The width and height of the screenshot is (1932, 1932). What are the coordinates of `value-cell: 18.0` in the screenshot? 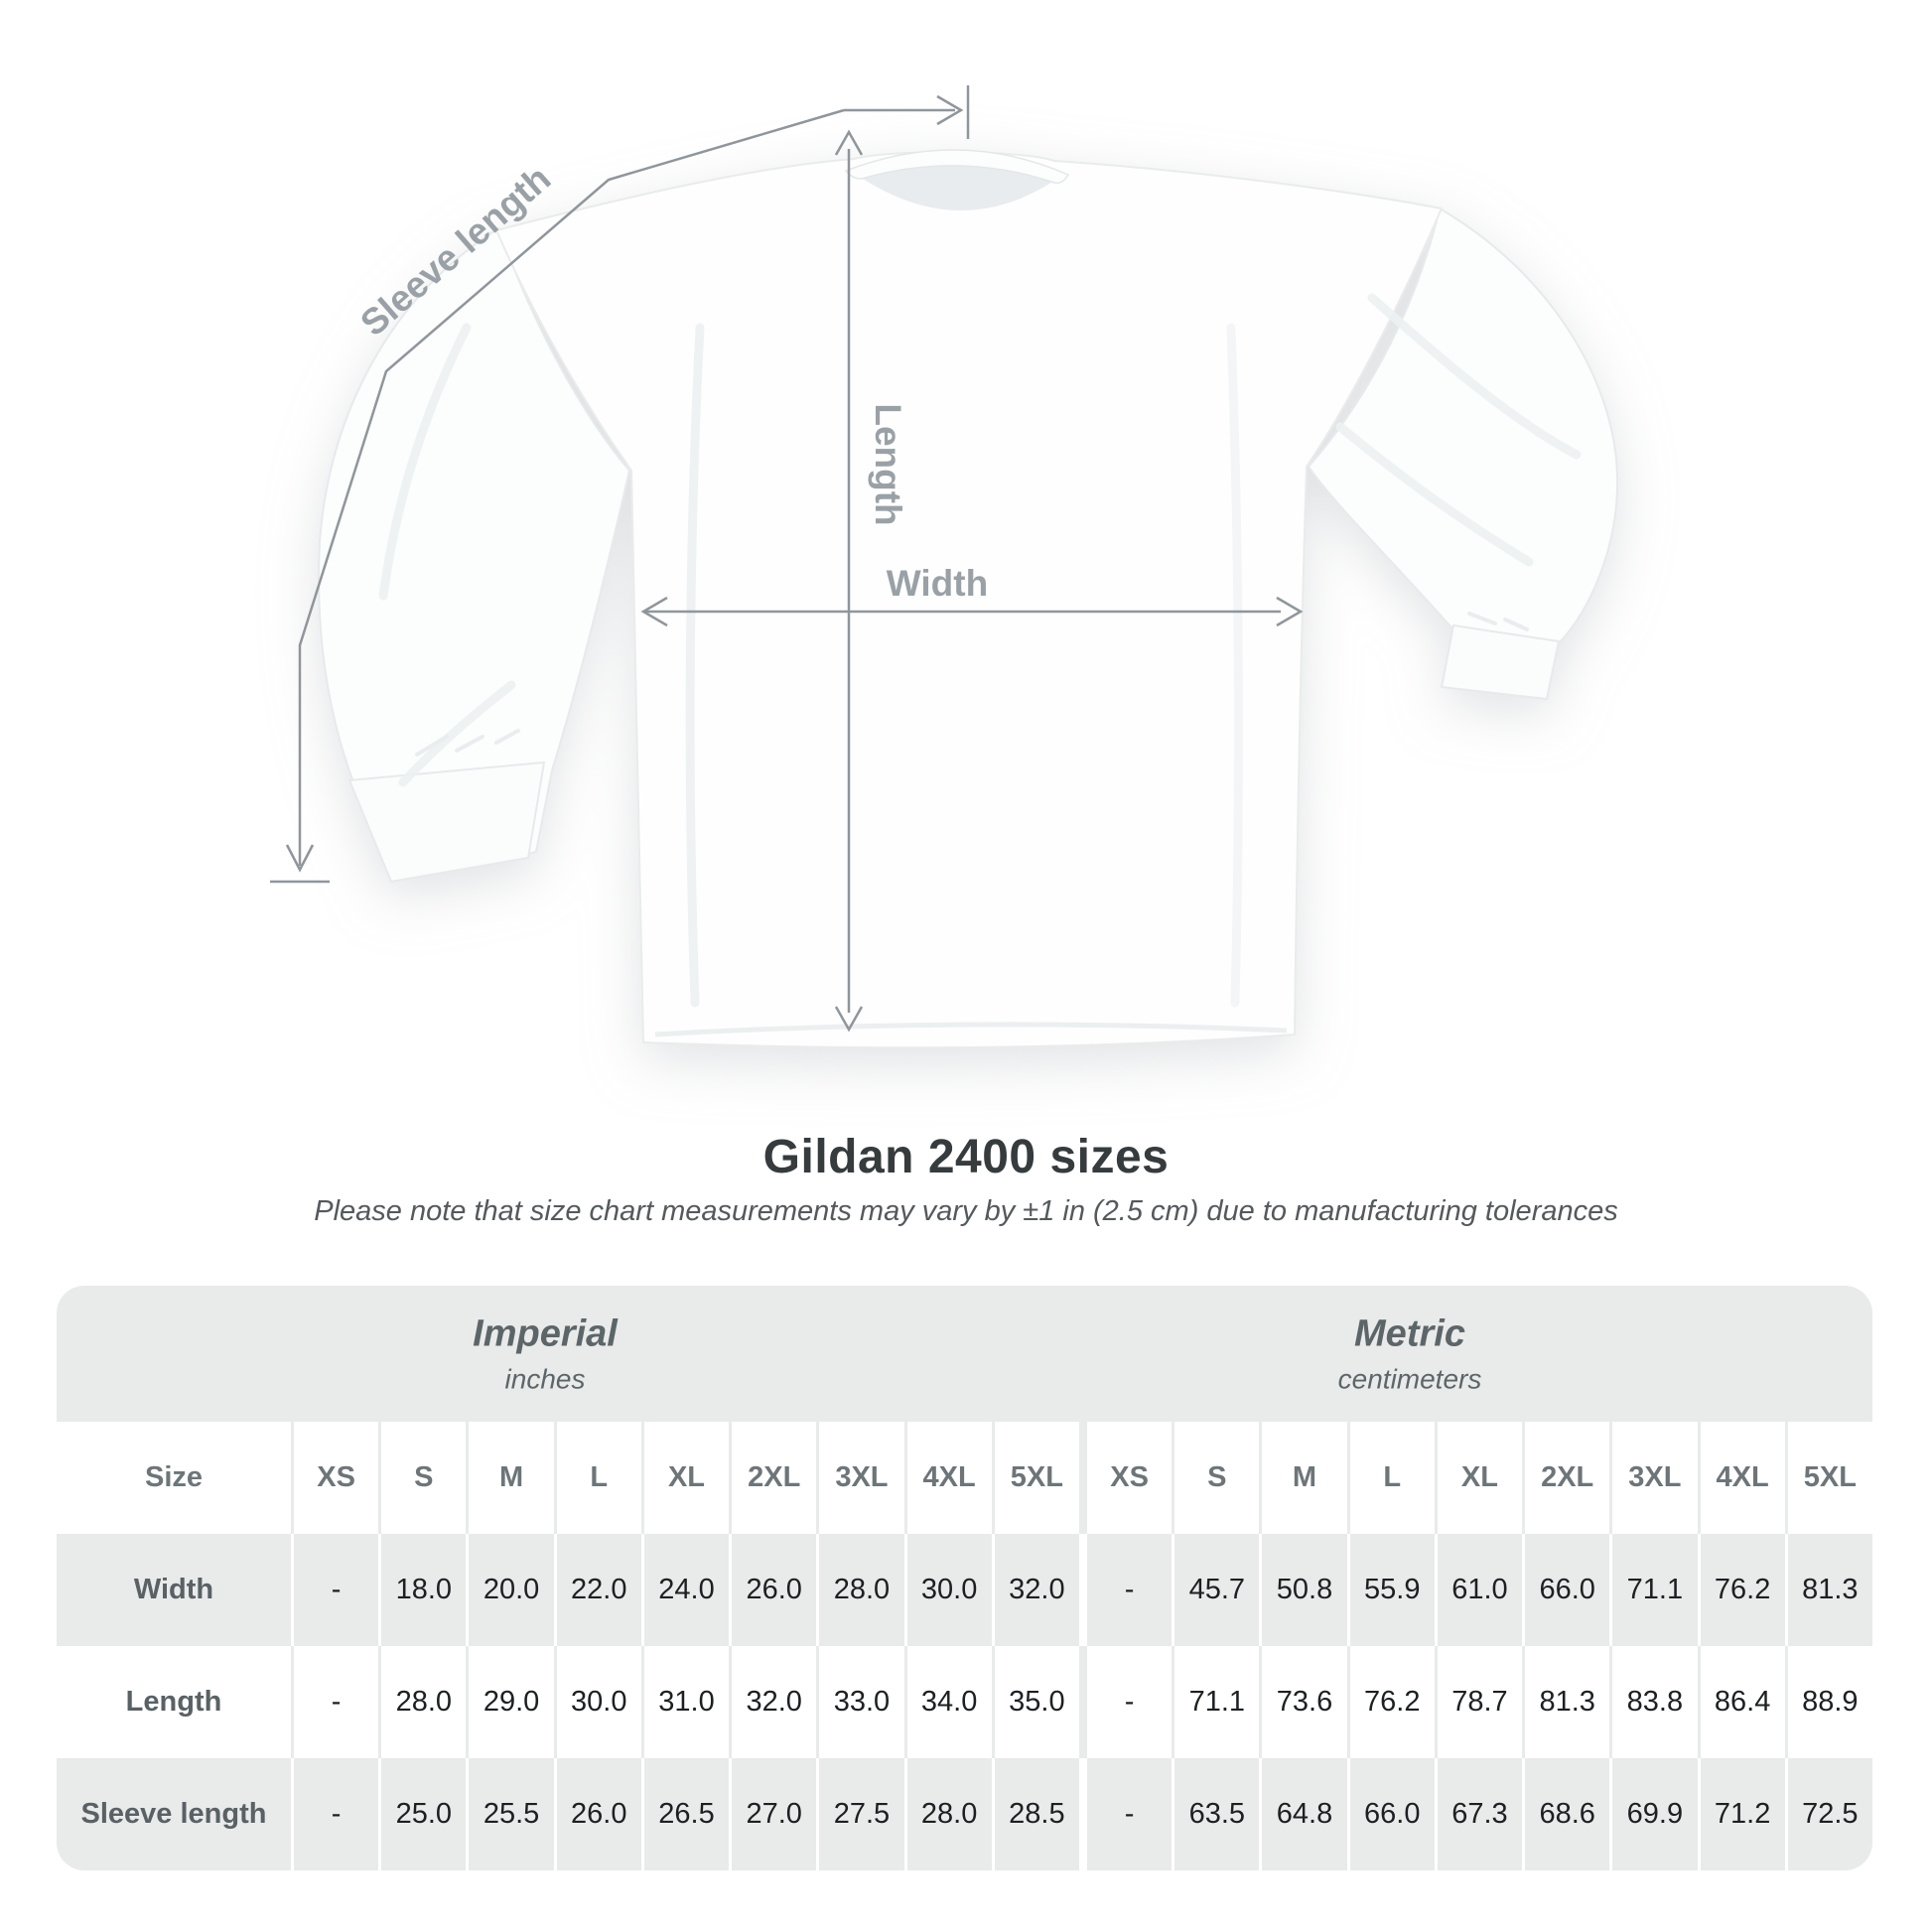 It's located at (422, 1590).